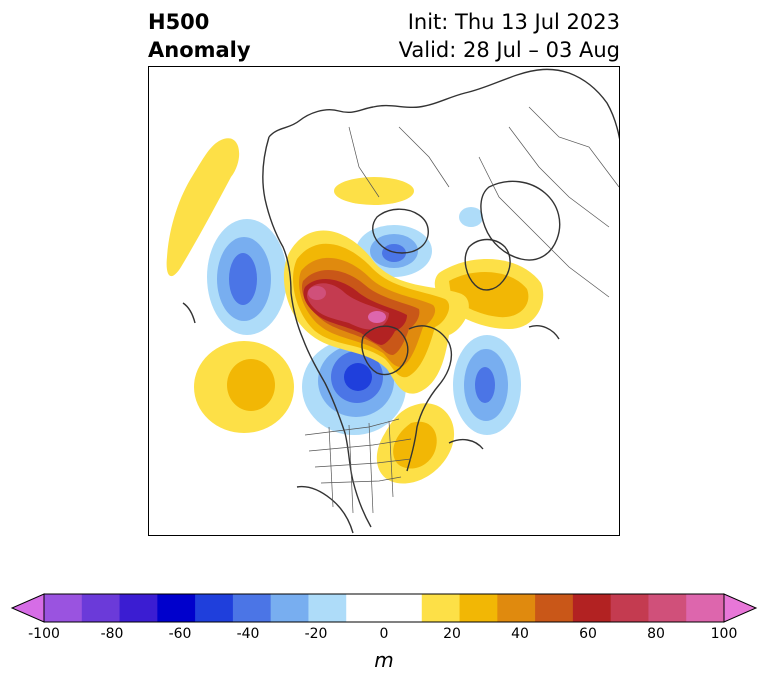 This screenshot has height=686, width=768. Describe the element at coordinates (199, 36) in the screenshot. I see `title-left: H500 Anomaly` at that location.